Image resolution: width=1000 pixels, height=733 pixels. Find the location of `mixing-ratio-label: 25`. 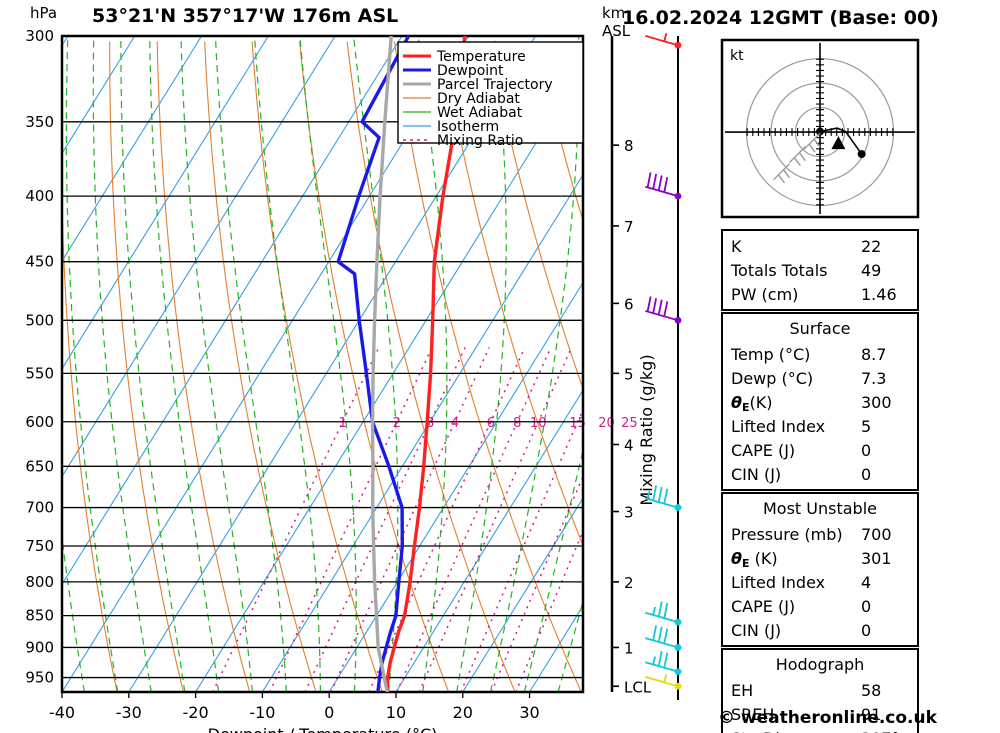

mixing-ratio-label: 25 is located at coordinates (629, 423).